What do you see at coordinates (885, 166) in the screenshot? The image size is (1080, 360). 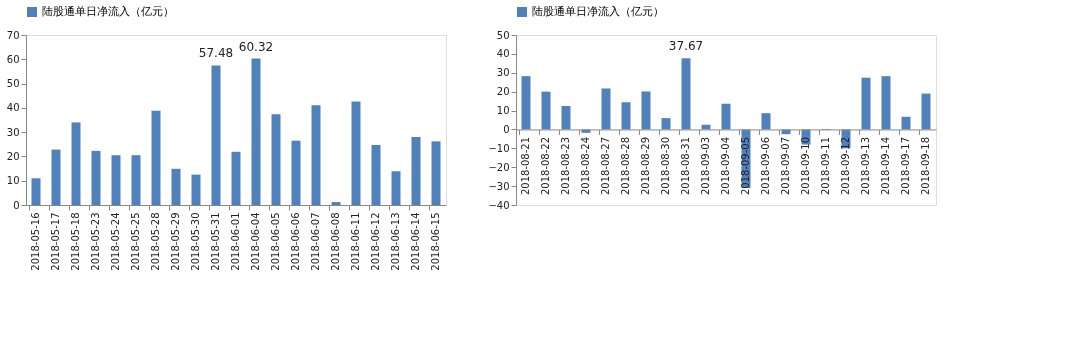 I see `x-tick-label: 2018-09-14` at bounding box center [885, 166].